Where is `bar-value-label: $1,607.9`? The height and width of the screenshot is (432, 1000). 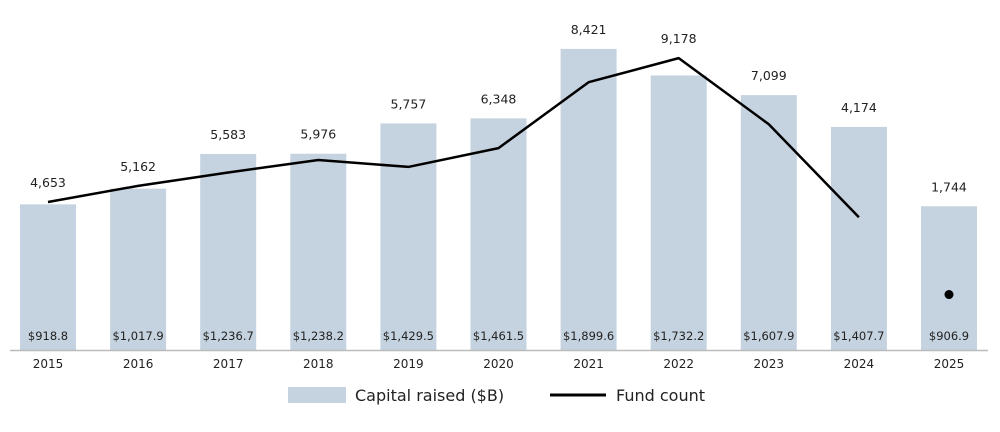
bar-value-label: $1,607.9 is located at coordinates (768, 336).